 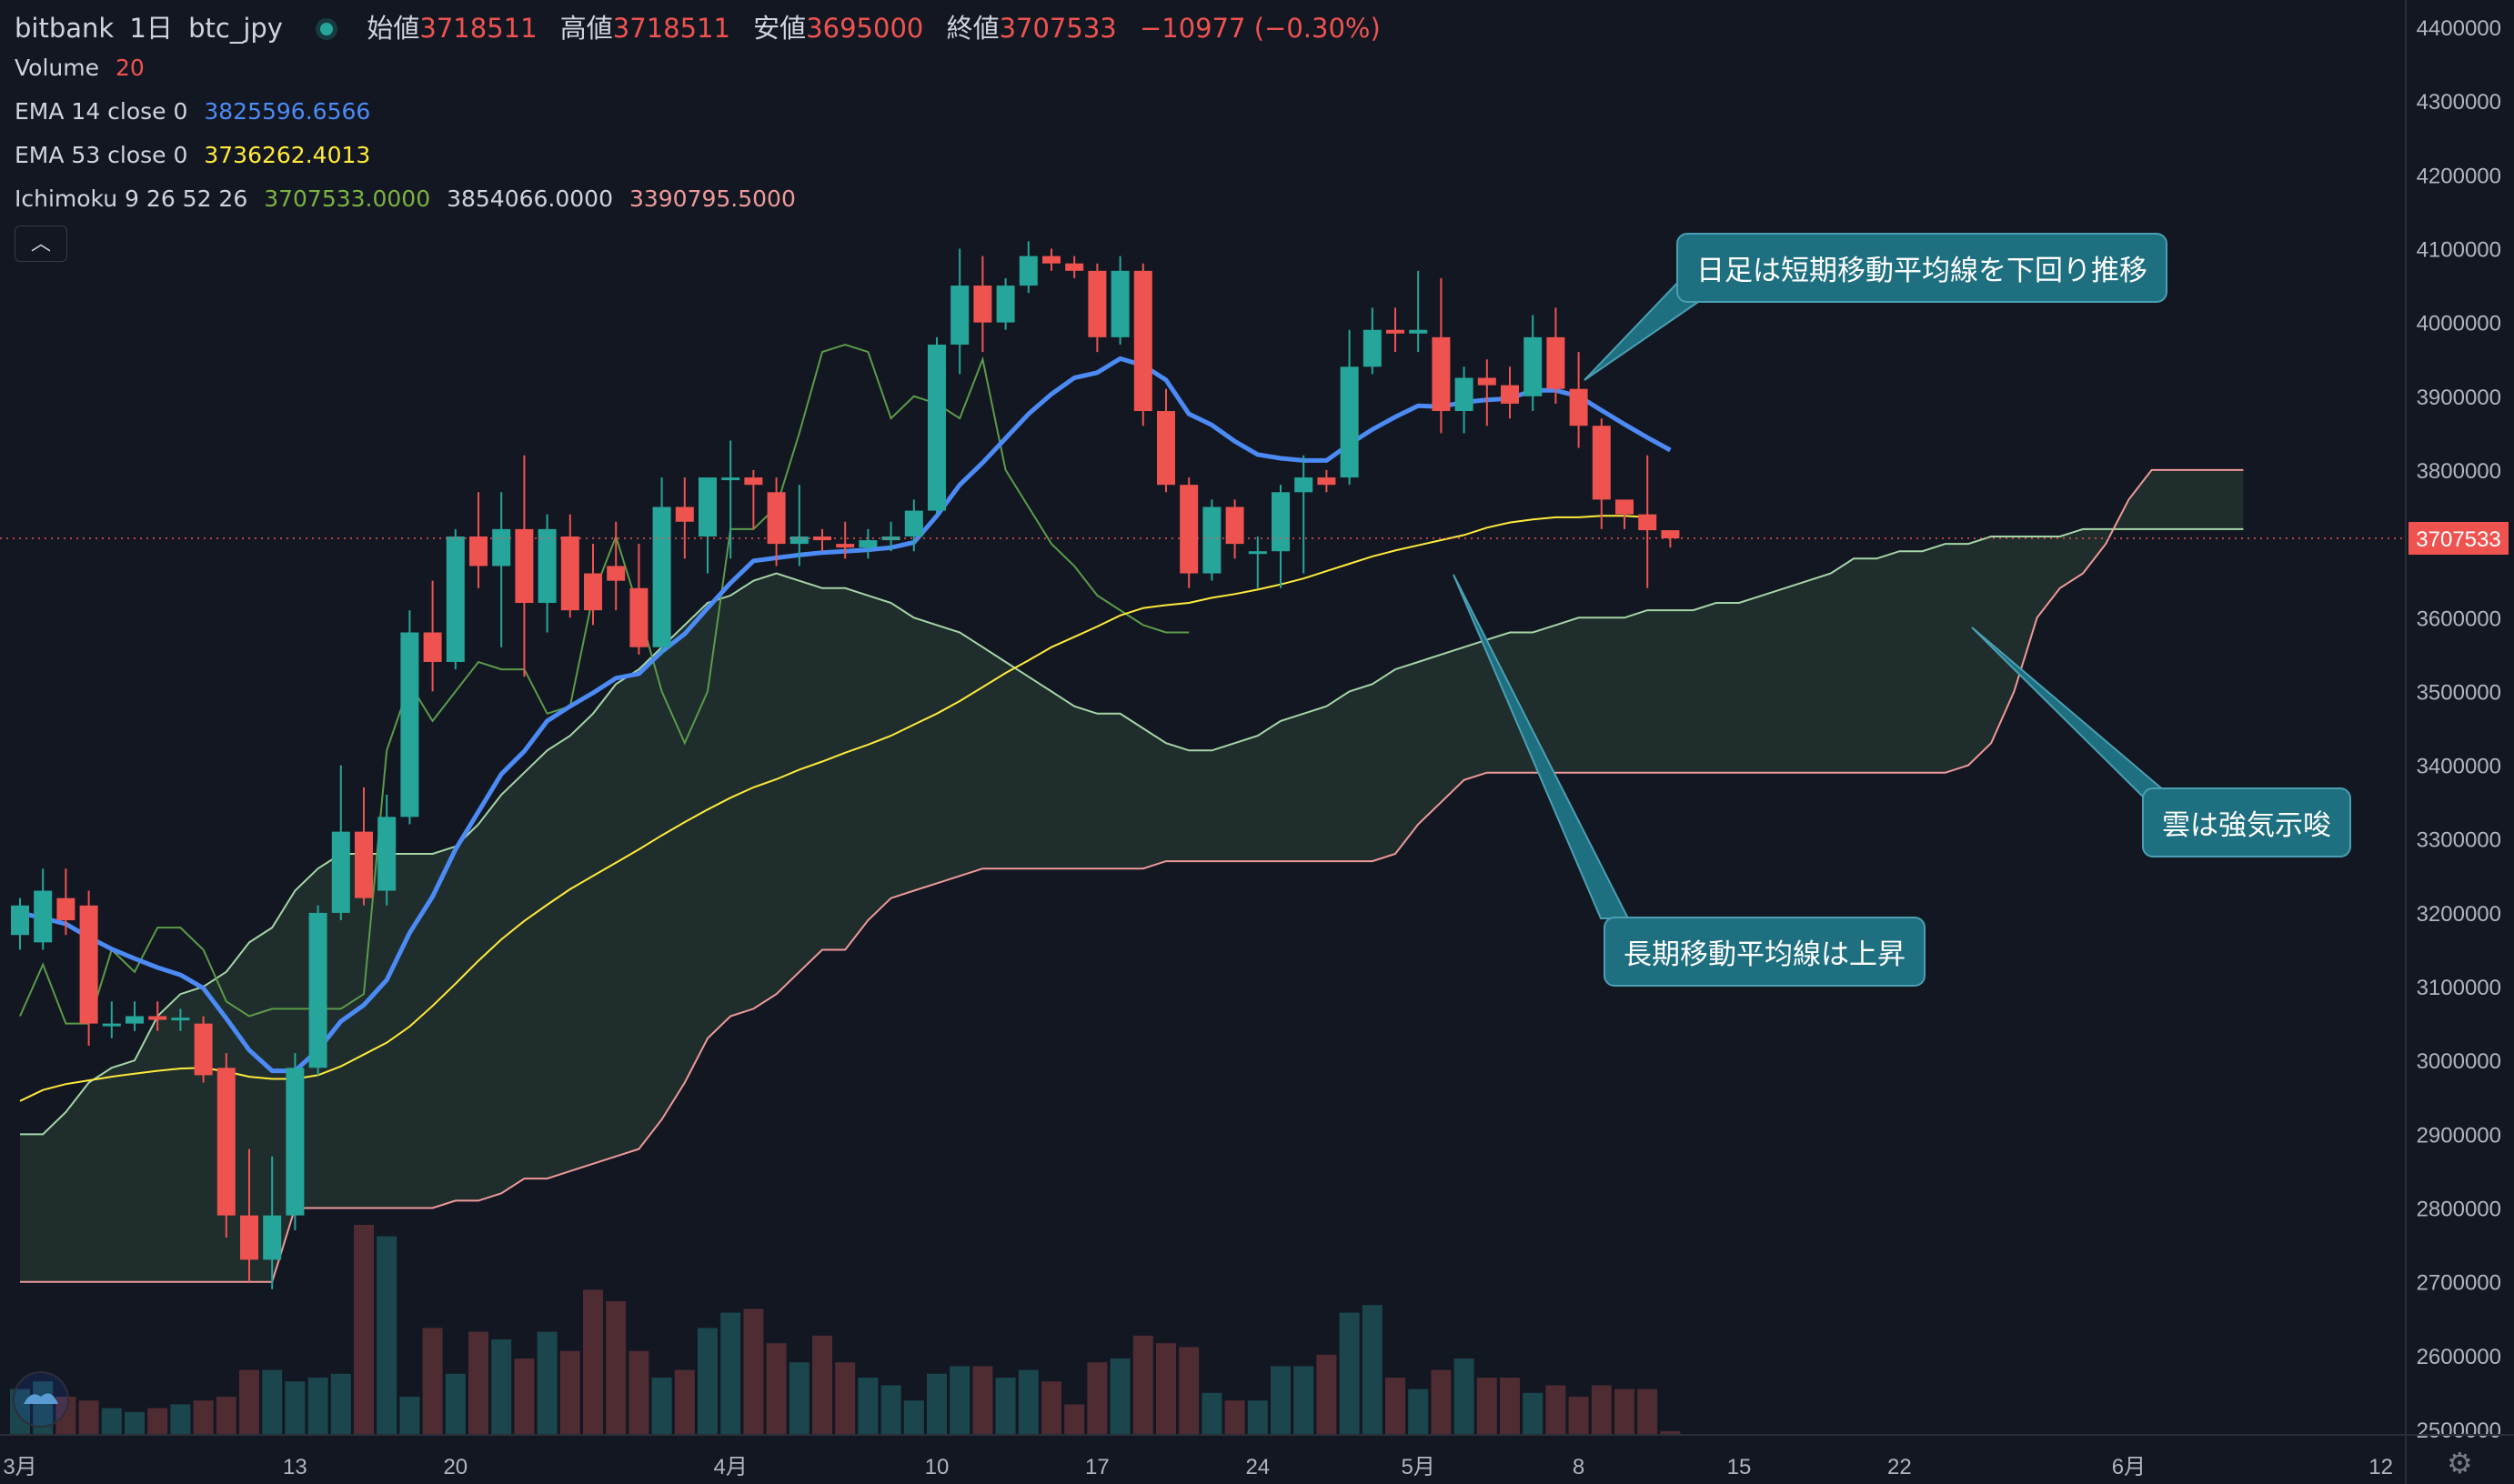 I want to click on chevron-up-icon: ︿, so click(x=40, y=244).